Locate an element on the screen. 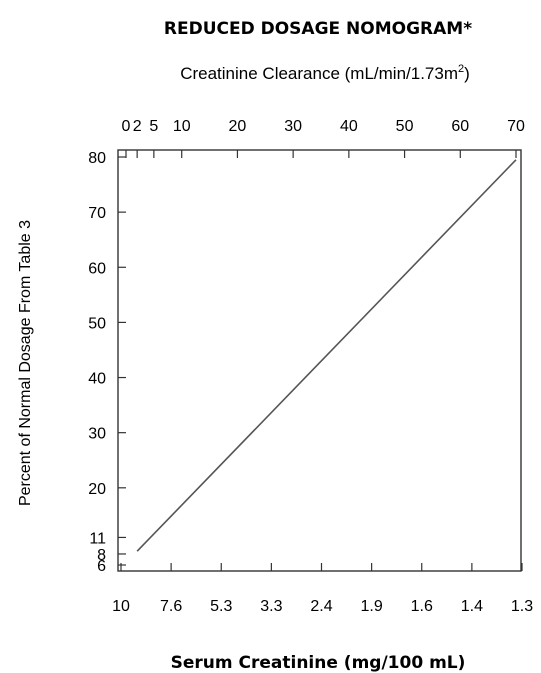 The width and height of the screenshot is (541, 673). top-tick-label: 50 is located at coordinates (405, 126).